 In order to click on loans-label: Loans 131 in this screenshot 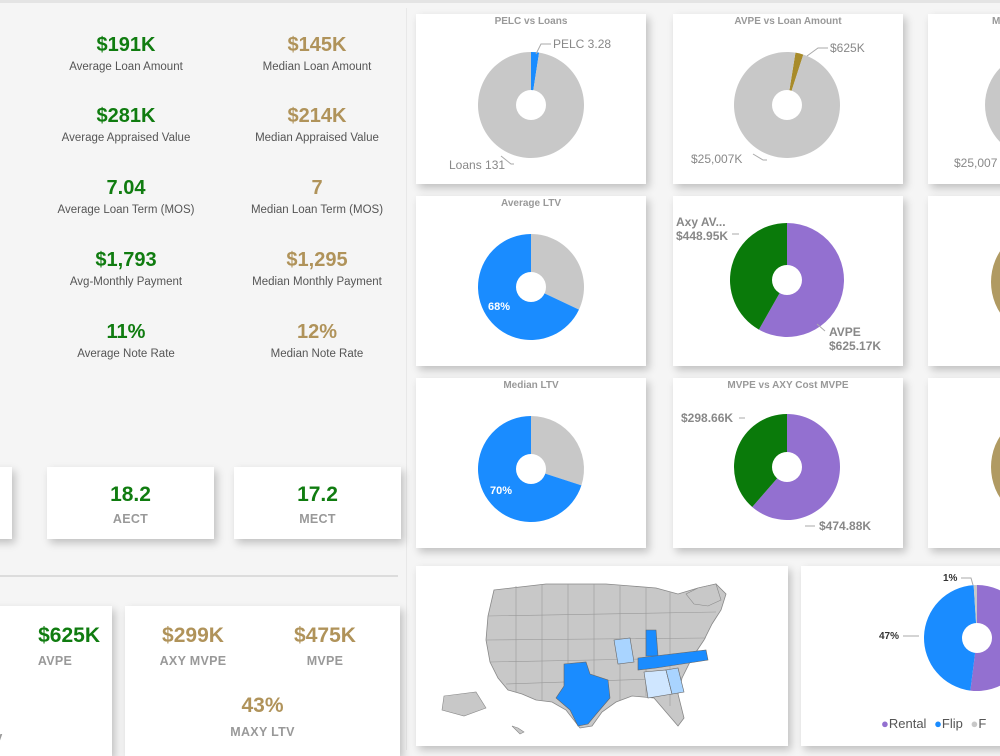, I will do `click(477, 165)`.